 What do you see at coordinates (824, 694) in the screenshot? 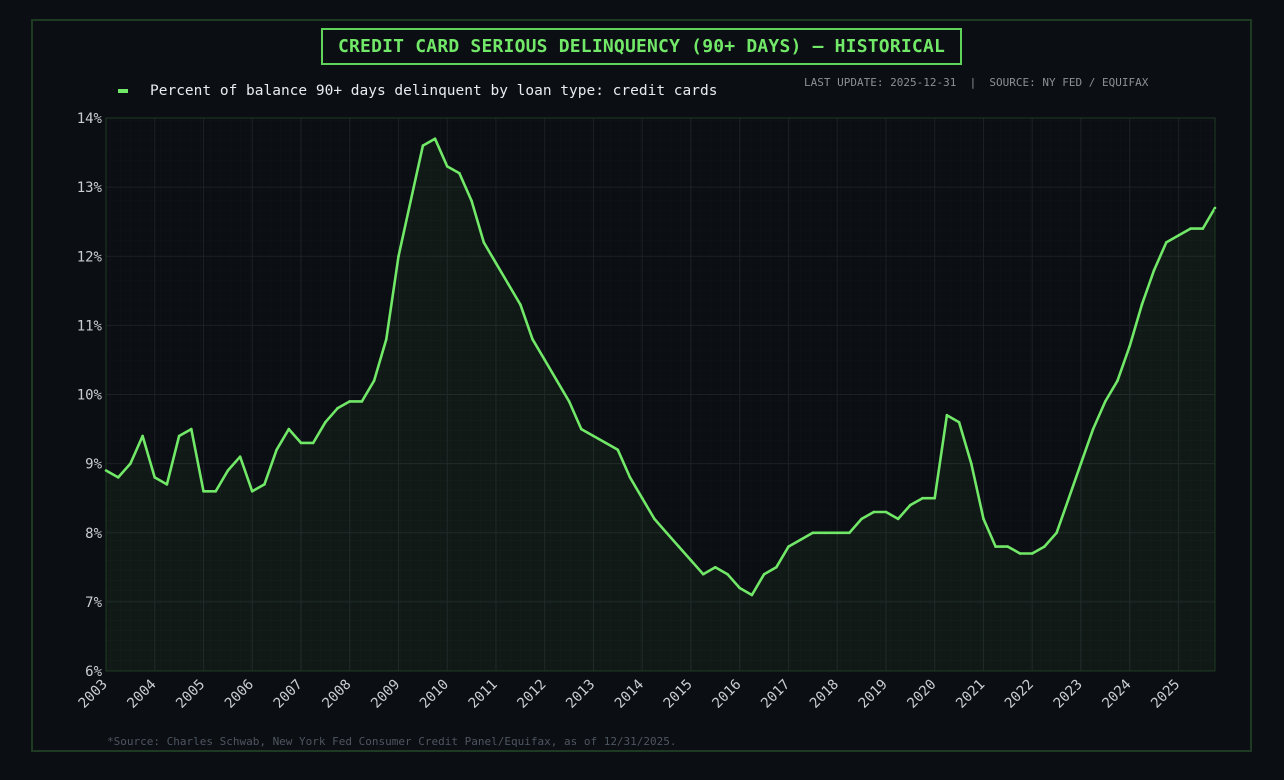
I see `x-tick-label: 2018` at bounding box center [824, 694].